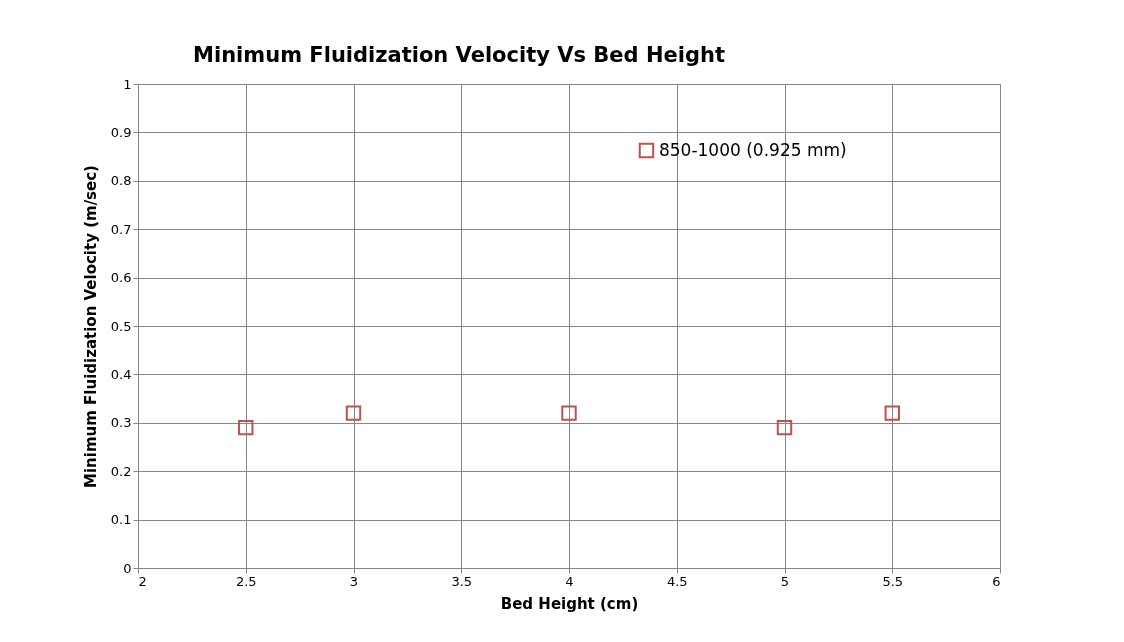 The height and width of the screenshot is (642, 1124). Describe the element at coordinates (127, 568) in the screenshot. I see `y-tick-label: 0` at that location.